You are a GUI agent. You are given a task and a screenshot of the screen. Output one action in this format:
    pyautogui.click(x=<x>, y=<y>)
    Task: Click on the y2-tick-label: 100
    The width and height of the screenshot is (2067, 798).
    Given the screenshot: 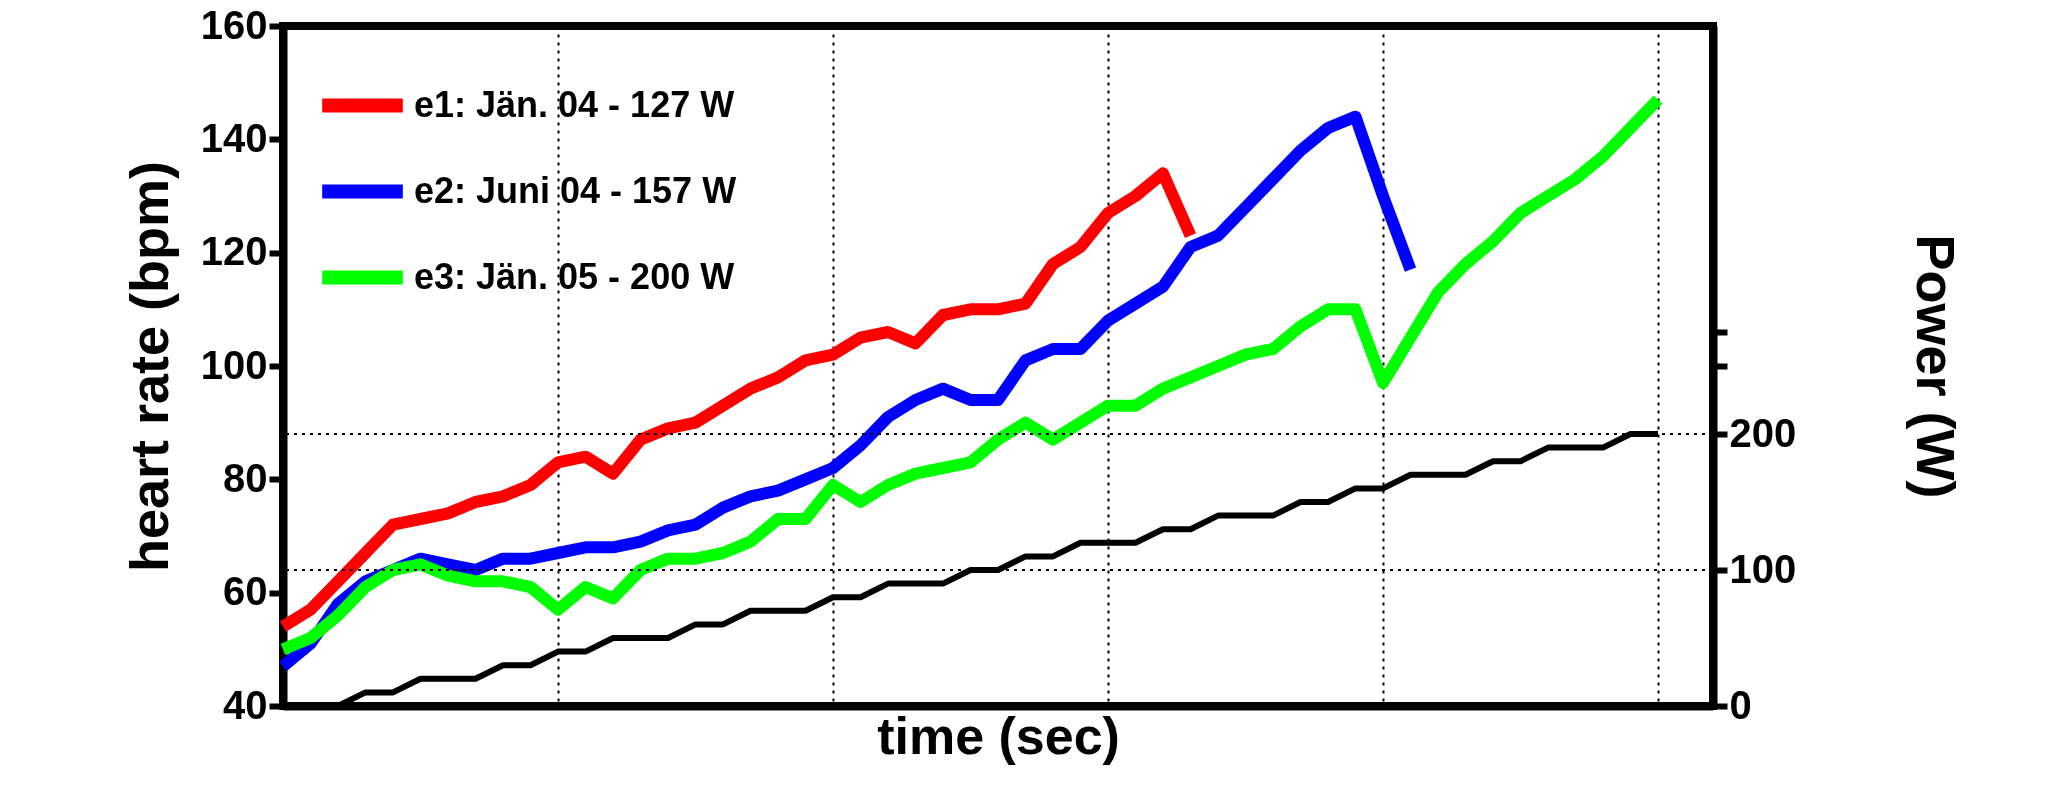 What is the action you would take?
    pyautogui.click(x=1763, y=568)
    